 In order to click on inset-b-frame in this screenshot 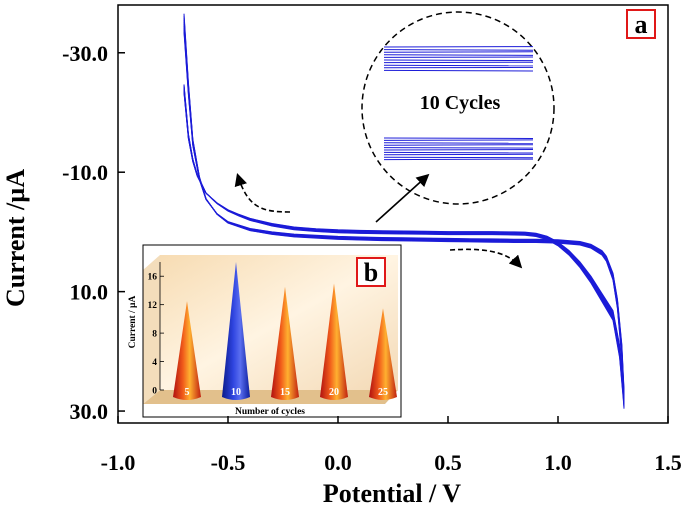, I will do `click(272, 331)`.